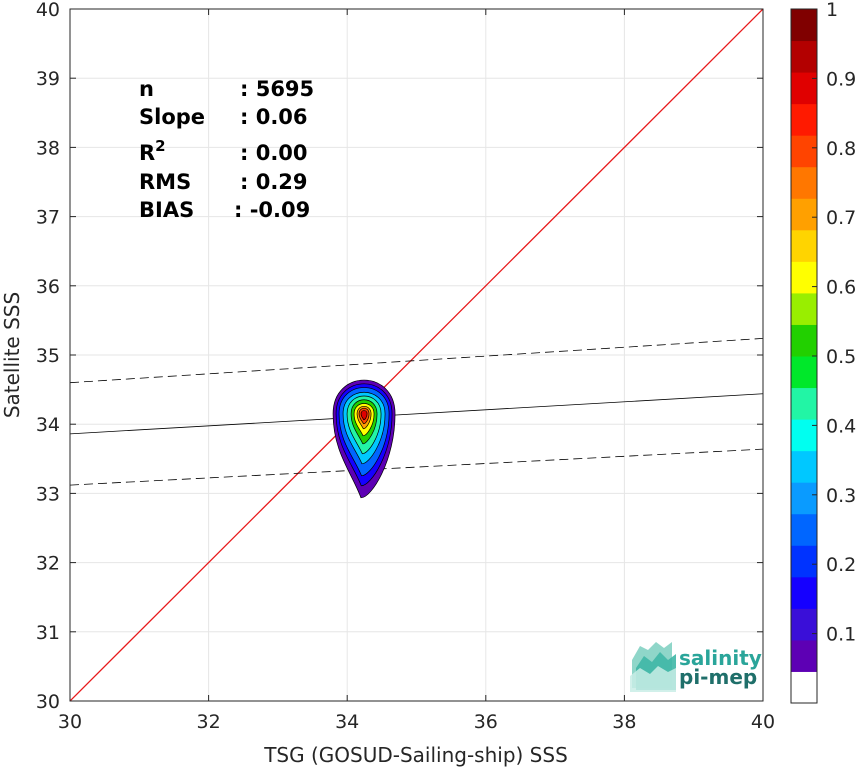 The width and height of the screenshot is (858, 768). What do you see at coordinates (416, 360) in the screenshot?
I see `fit-upper-line` at bounding box center [416, 360].